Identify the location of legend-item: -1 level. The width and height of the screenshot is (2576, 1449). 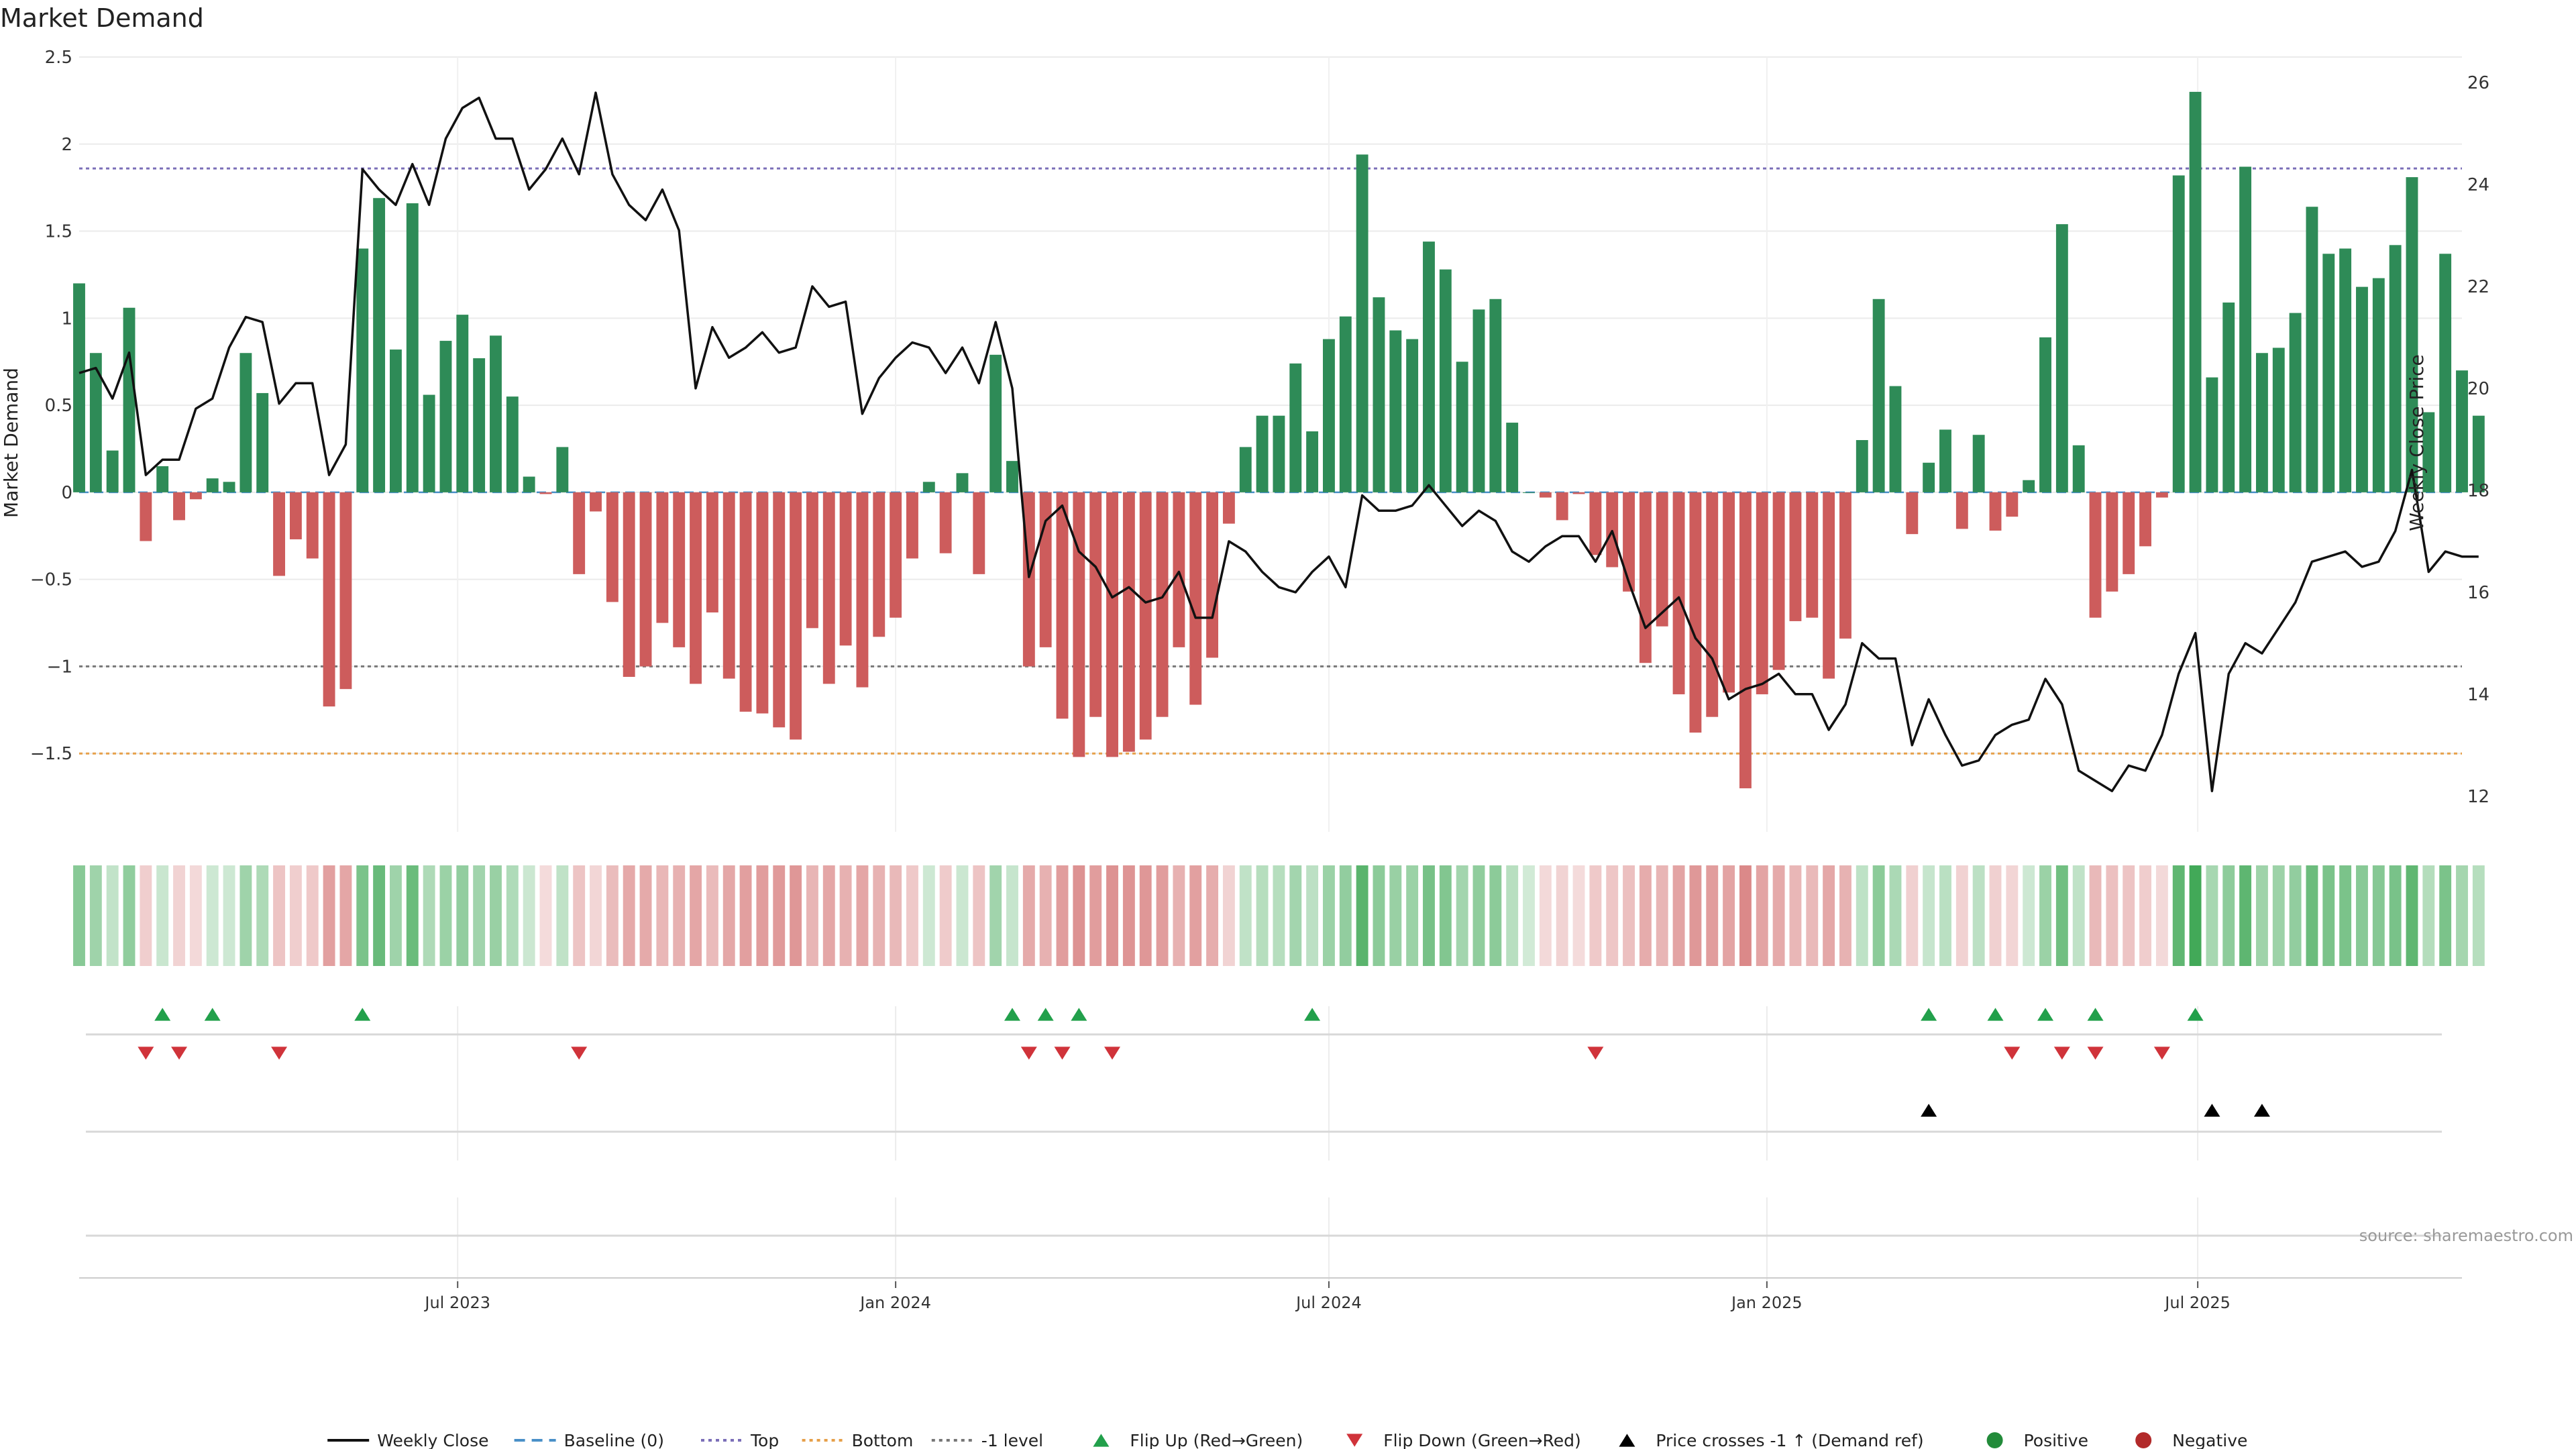
(987, 1440).